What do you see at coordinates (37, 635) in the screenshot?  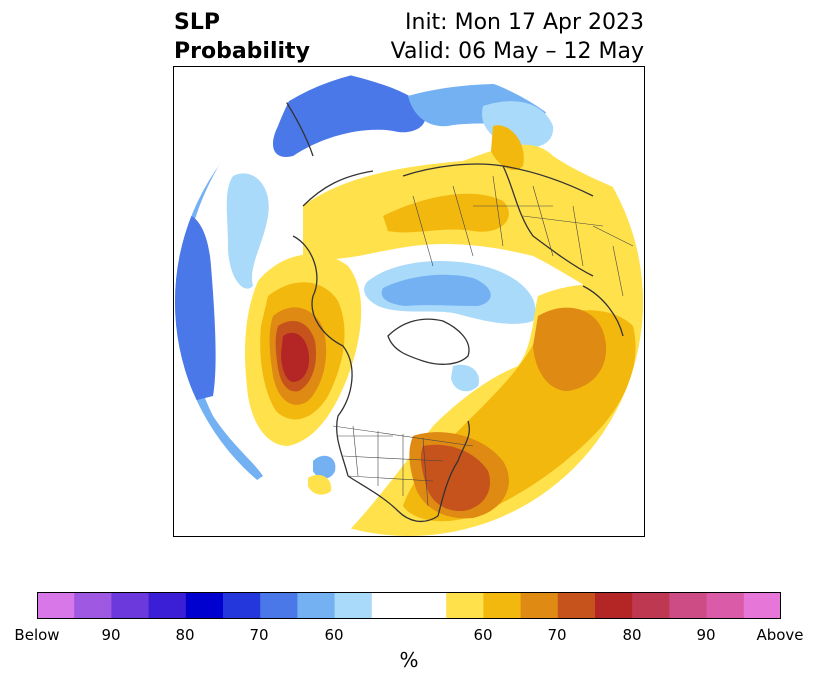 I see `tick-label: Below` at bounding box center [37, 635].